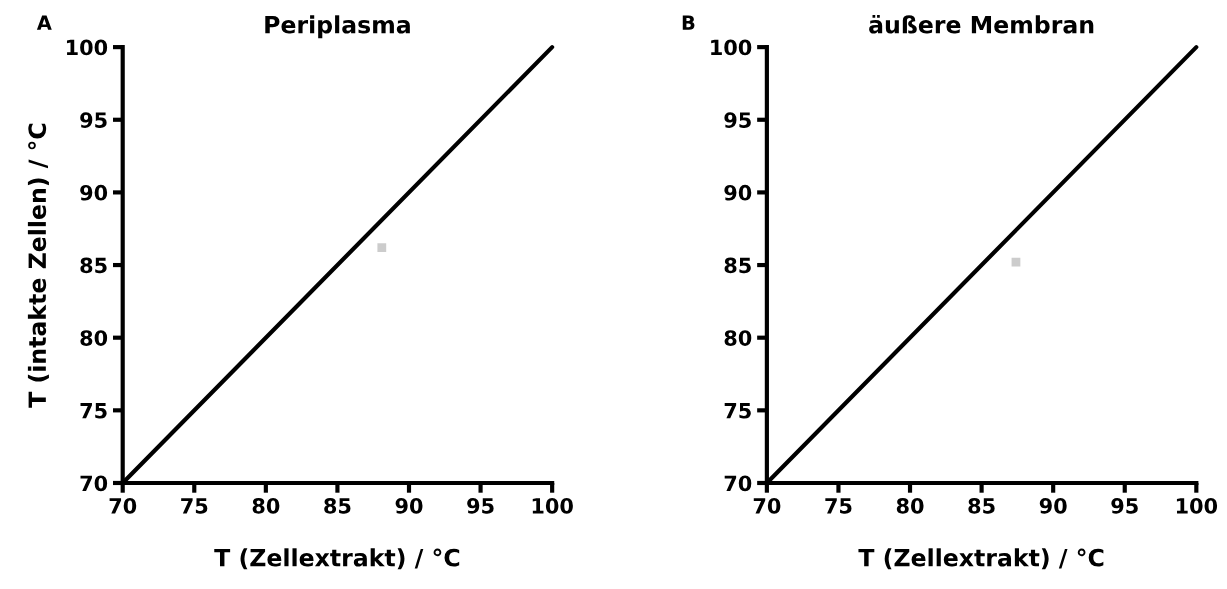 This screenshot has height=589, width=1227. What do you see at coordinates (688, 22) in the screenshot?
I see `text: B` at bounding box center [688, 22].